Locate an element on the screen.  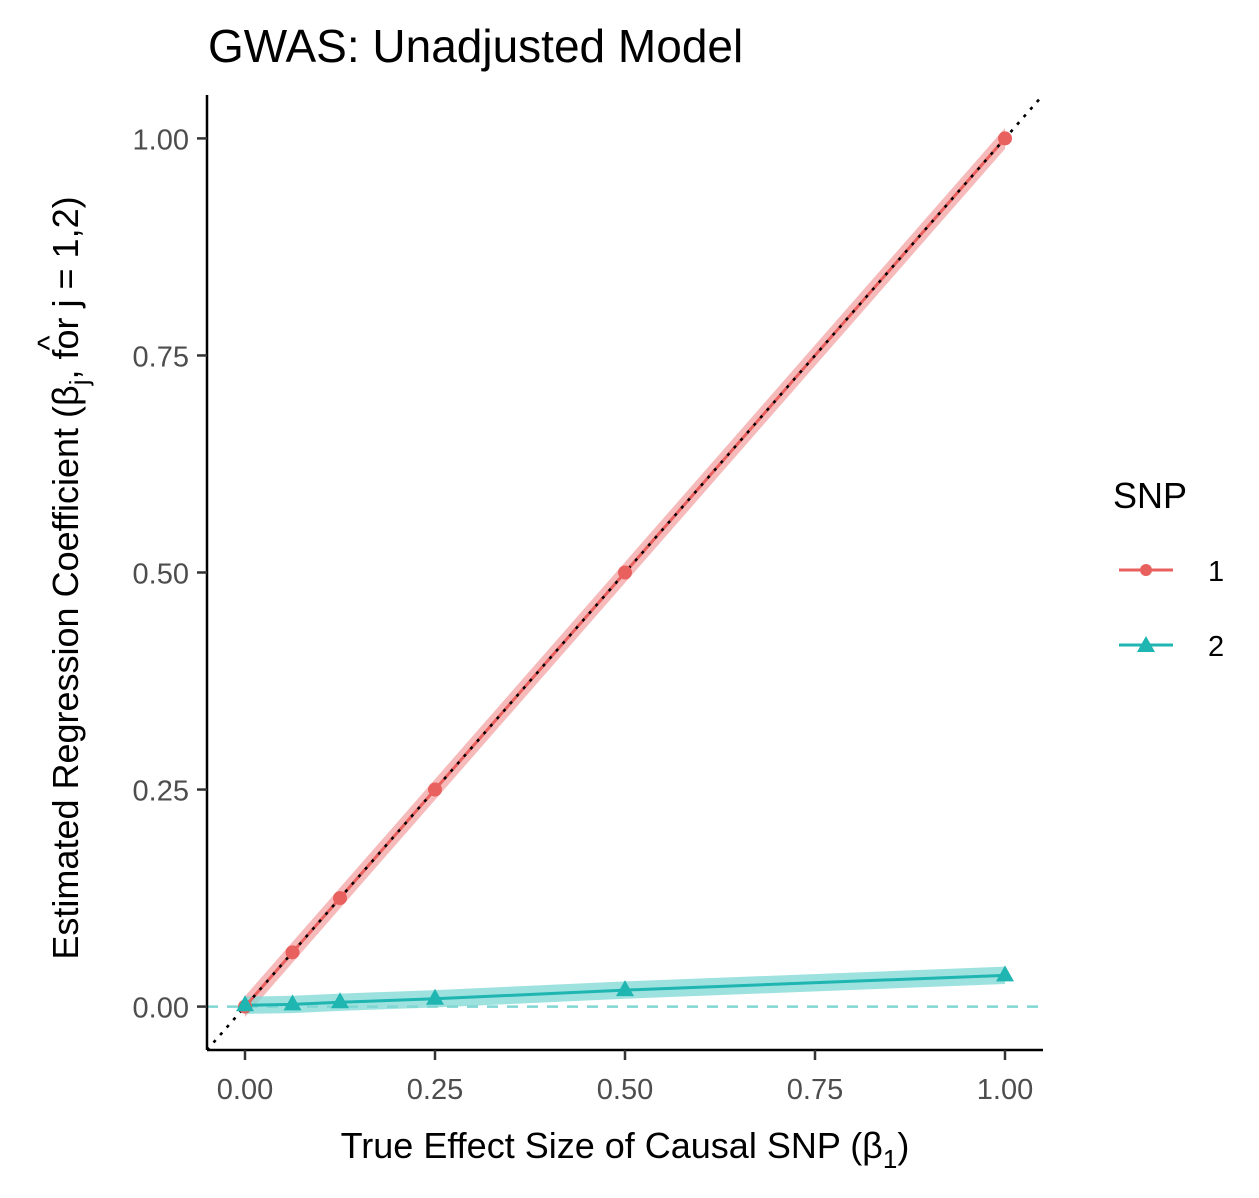
y-axis-title-main: Estimated Regression Coefficient (β is located at coordinates (65, 672).